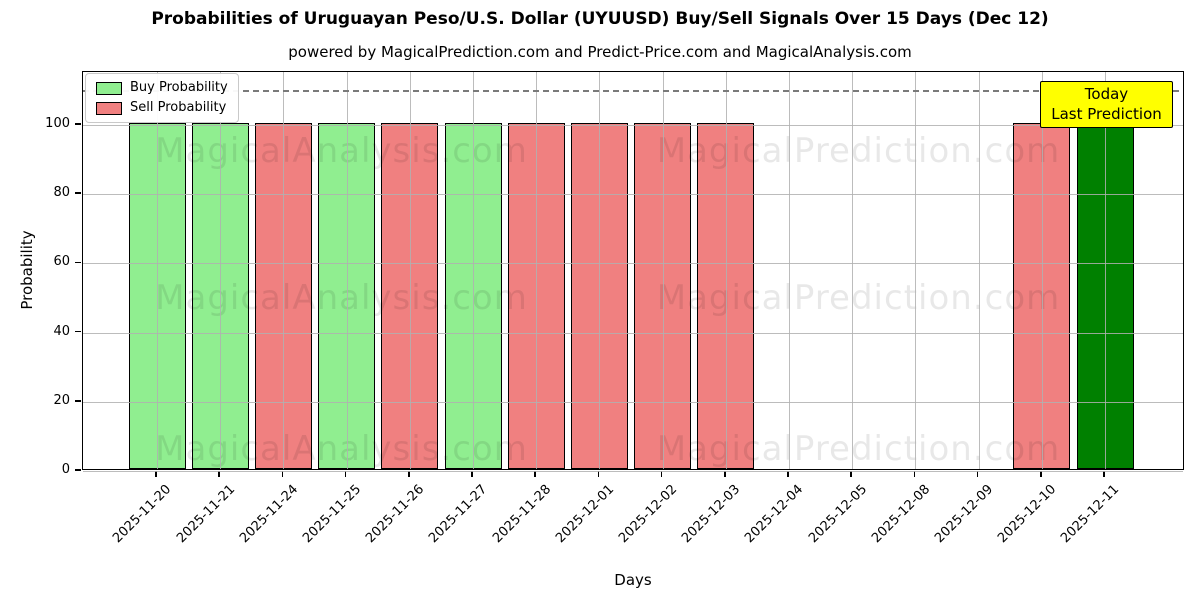 The width and height of the screenshot is (1200, 600). I want to click on legend-item-buy: Buy Probability, so click(162, 88).